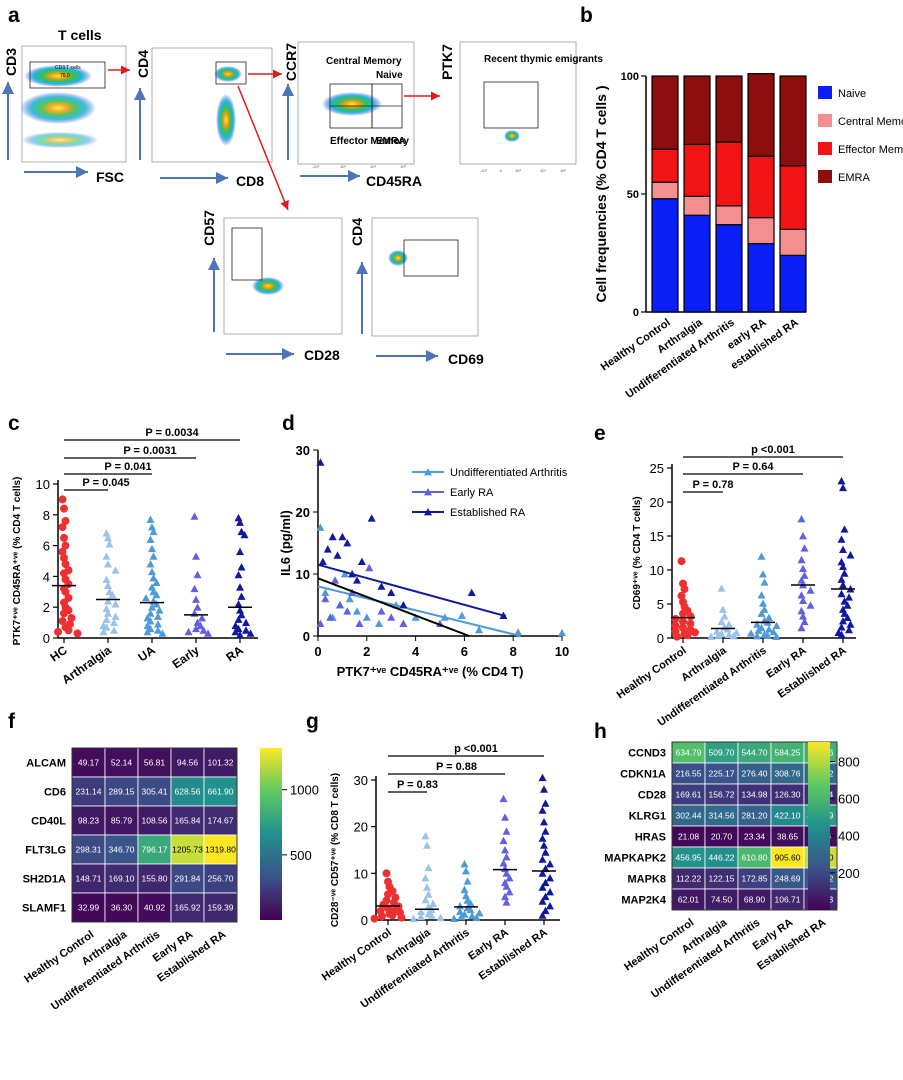 This screenshot has height=1080, width=903. I want to click on heatmap-value: 314.56, so click(722, 816).